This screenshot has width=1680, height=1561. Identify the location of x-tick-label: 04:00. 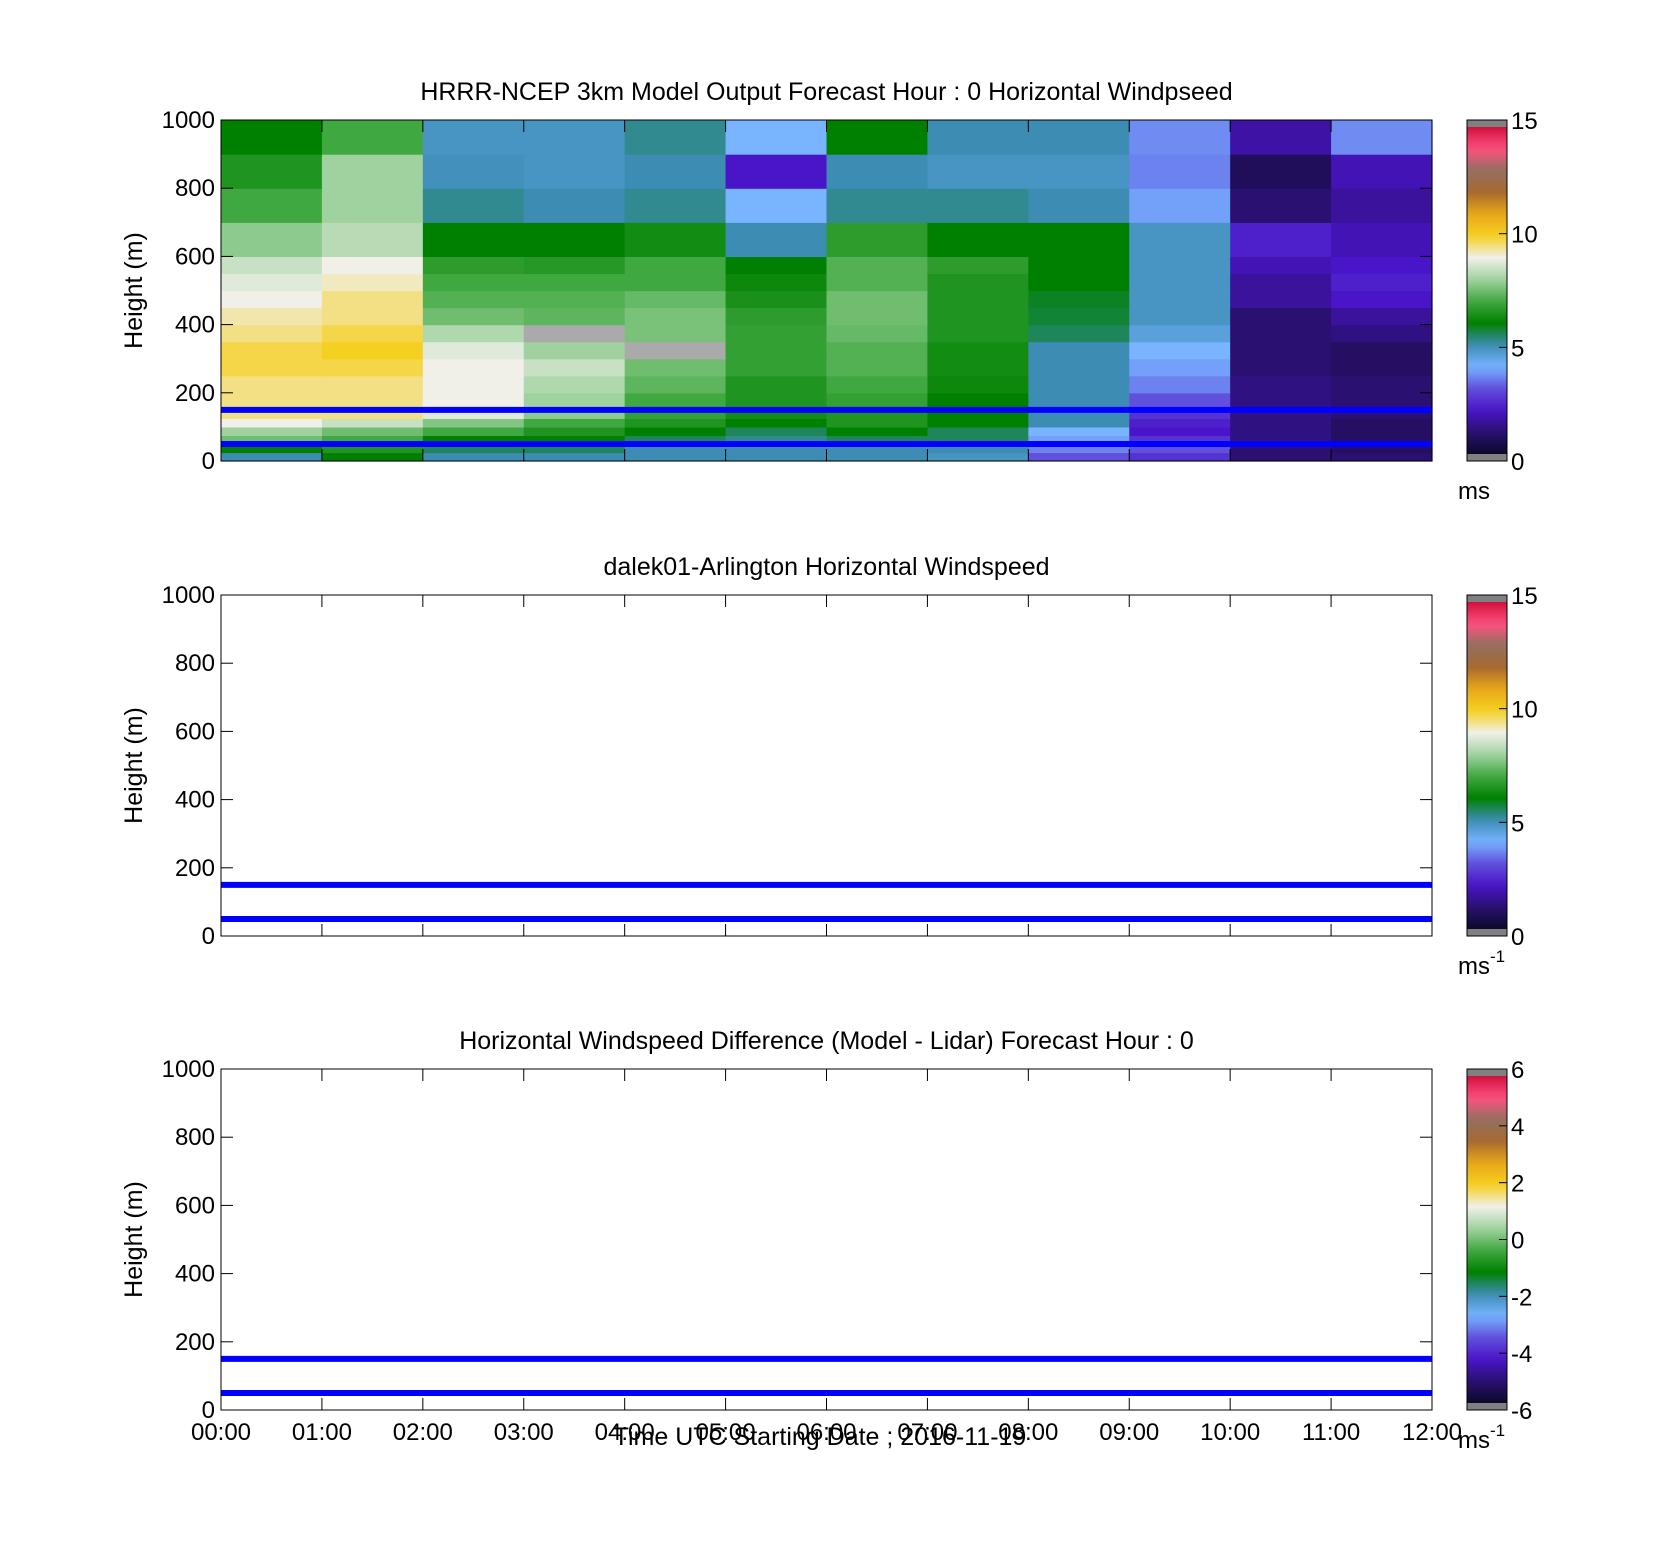
(625, 1432).